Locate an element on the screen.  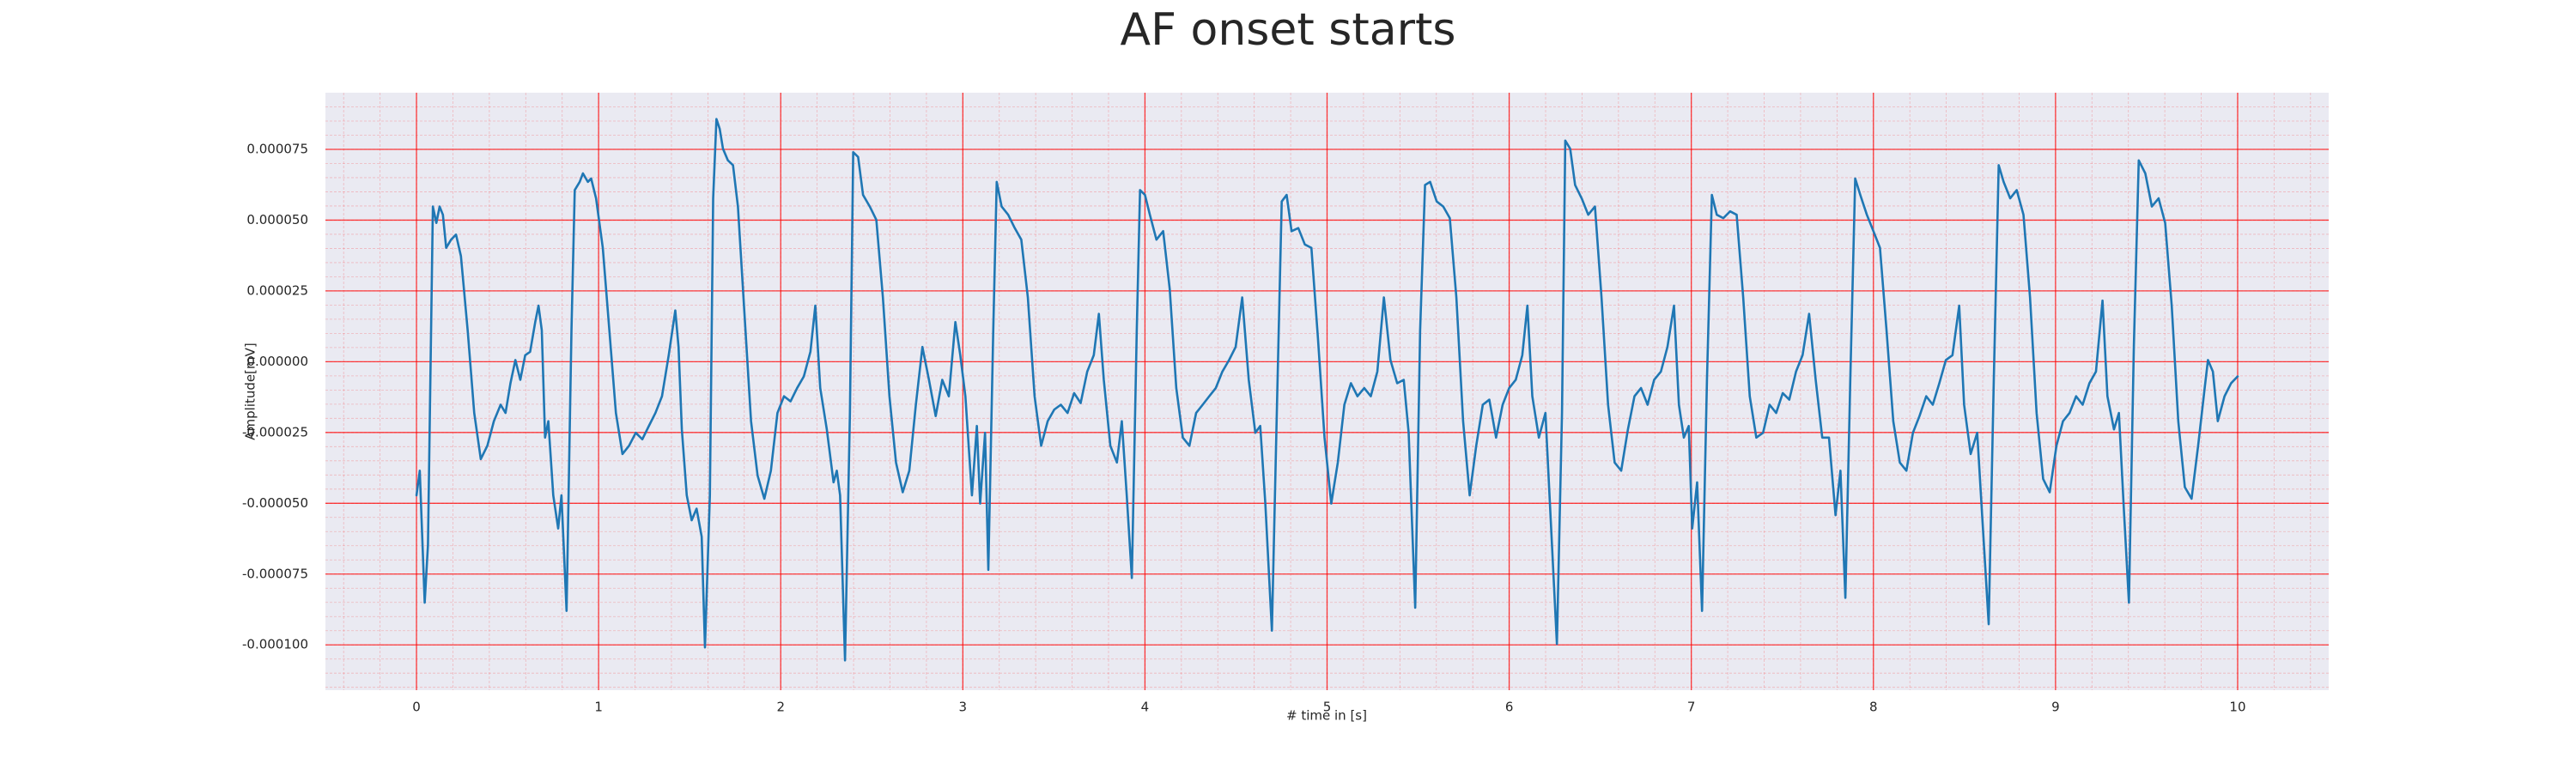
x-tick-label: 2 is located at coordinates (781, 707).